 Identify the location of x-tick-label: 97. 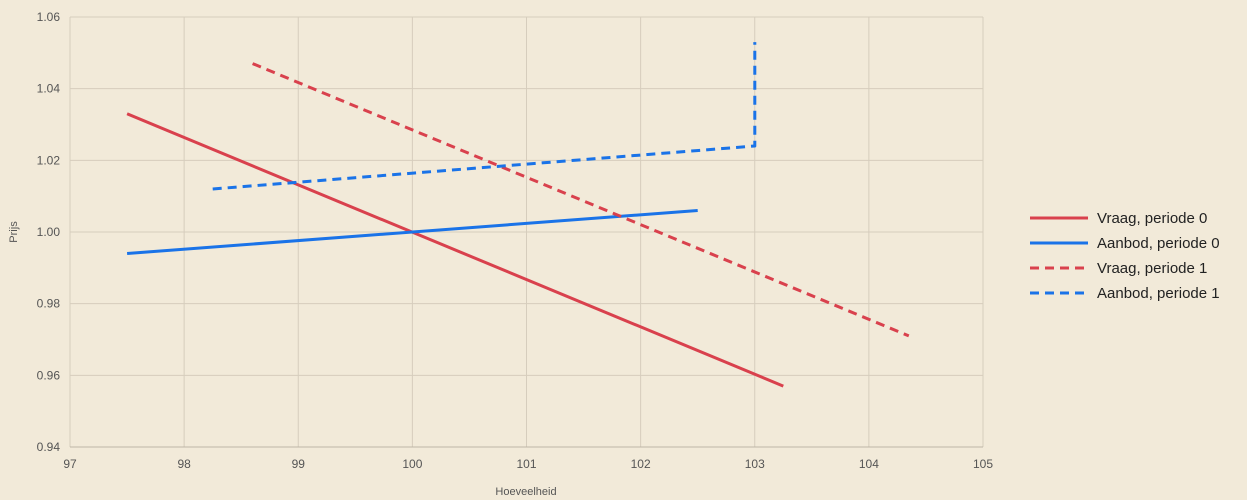
(70, 464).